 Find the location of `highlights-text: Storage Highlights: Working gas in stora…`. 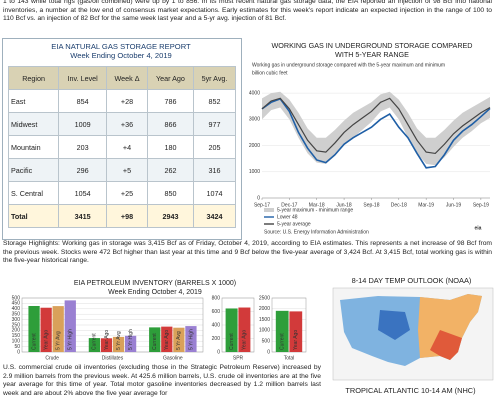

highlights-text: Storage Highlights: Working gas in stora… is located at coordinates (247, 252).